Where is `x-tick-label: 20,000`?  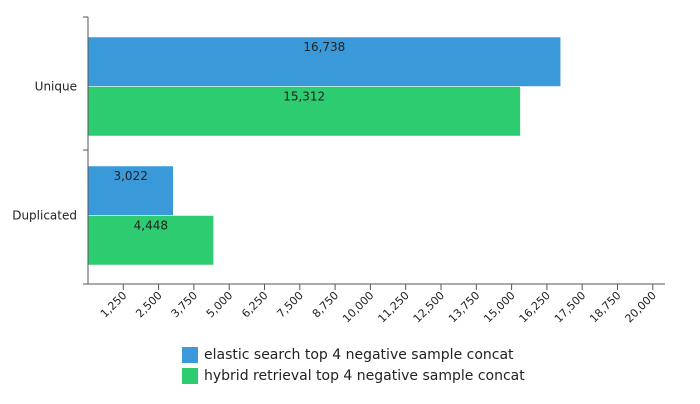 x-tick-label: 20,000 is located at coordinates (641, 307).